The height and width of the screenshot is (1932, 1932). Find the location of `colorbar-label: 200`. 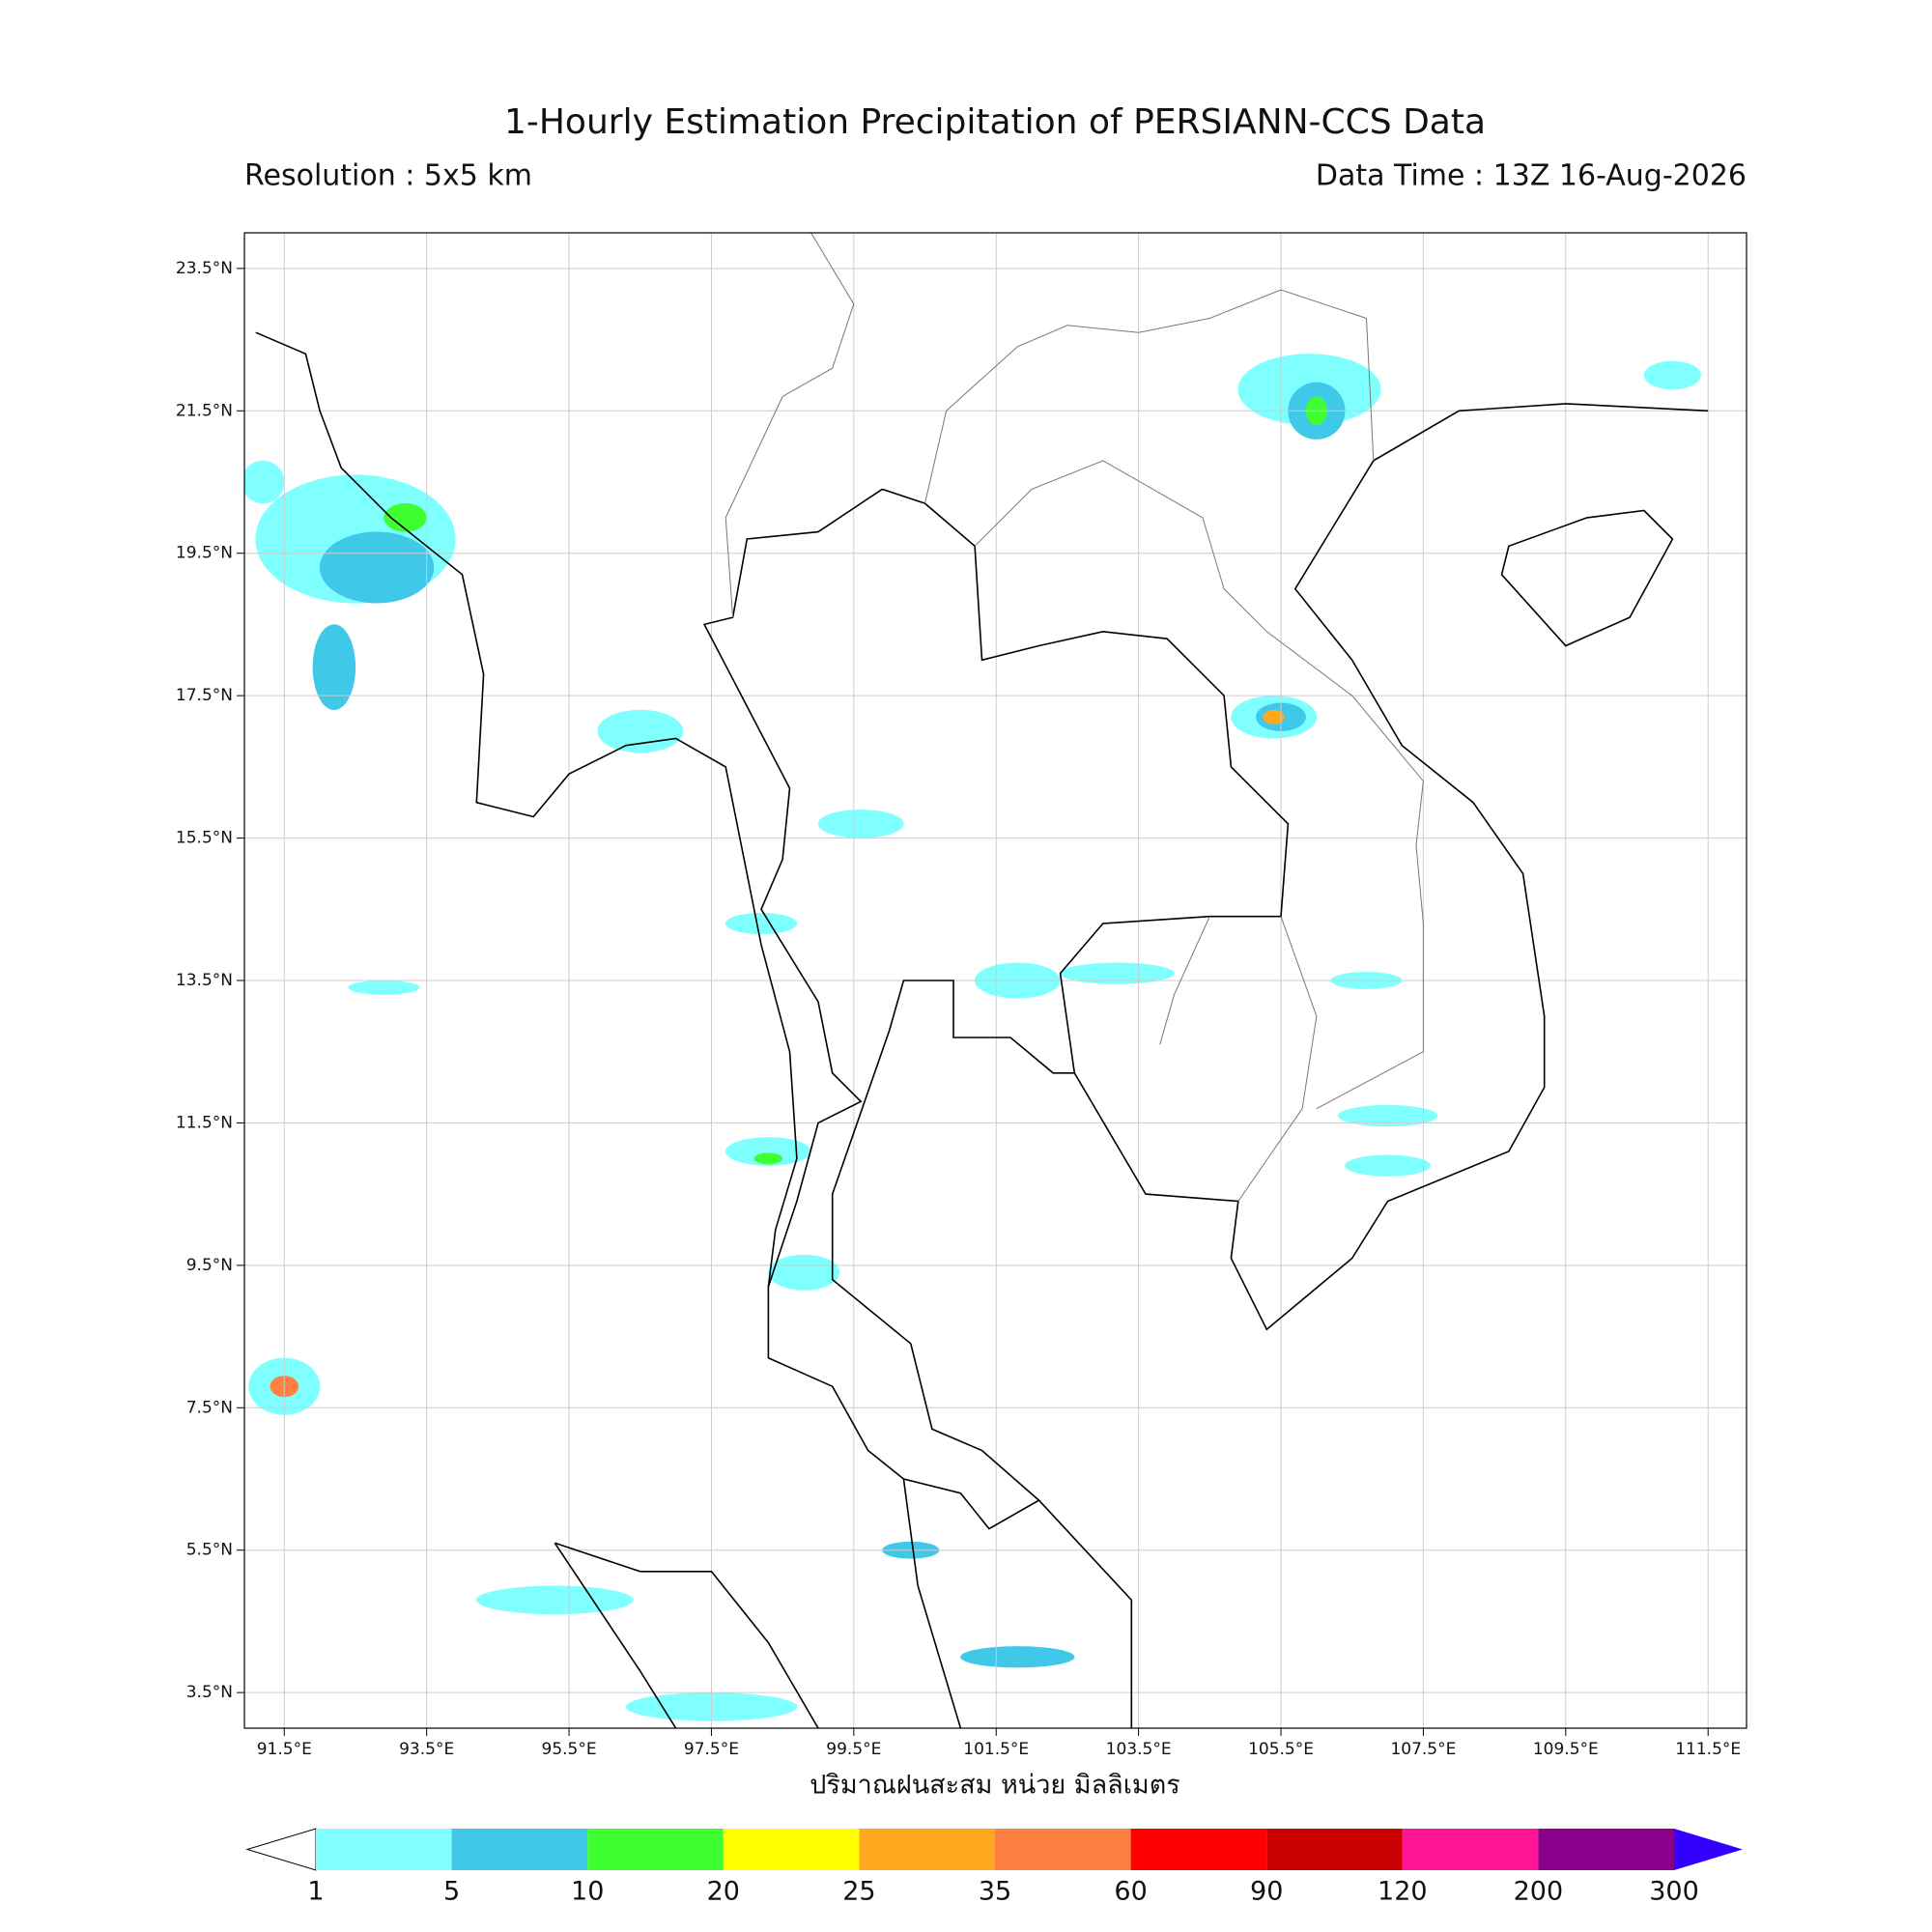

colorbar-label: 200 is located at coordinates (1539, 1892).